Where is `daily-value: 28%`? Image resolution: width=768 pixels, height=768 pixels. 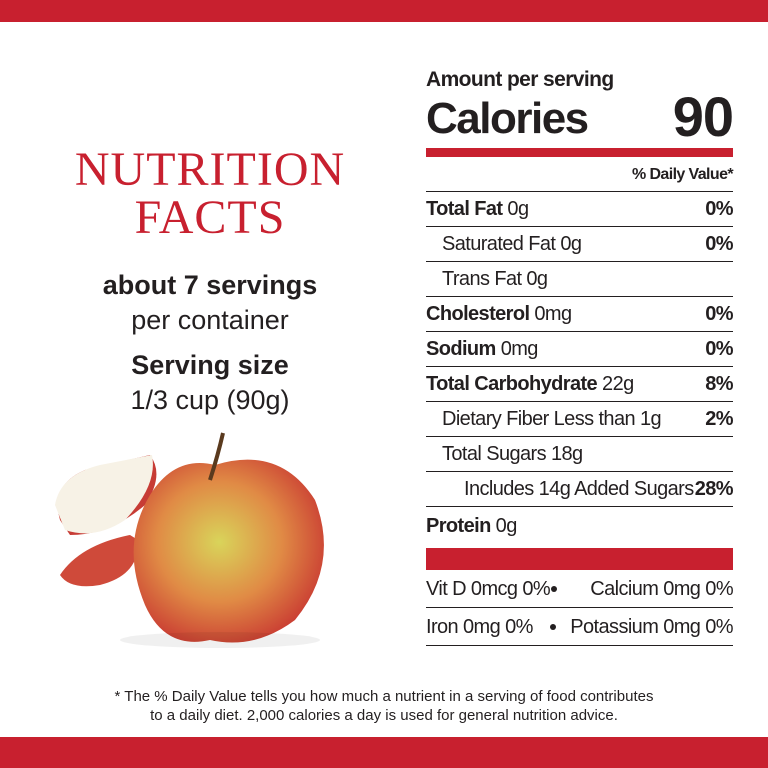
daily-value: 28% is located at coordinates (714, 489).